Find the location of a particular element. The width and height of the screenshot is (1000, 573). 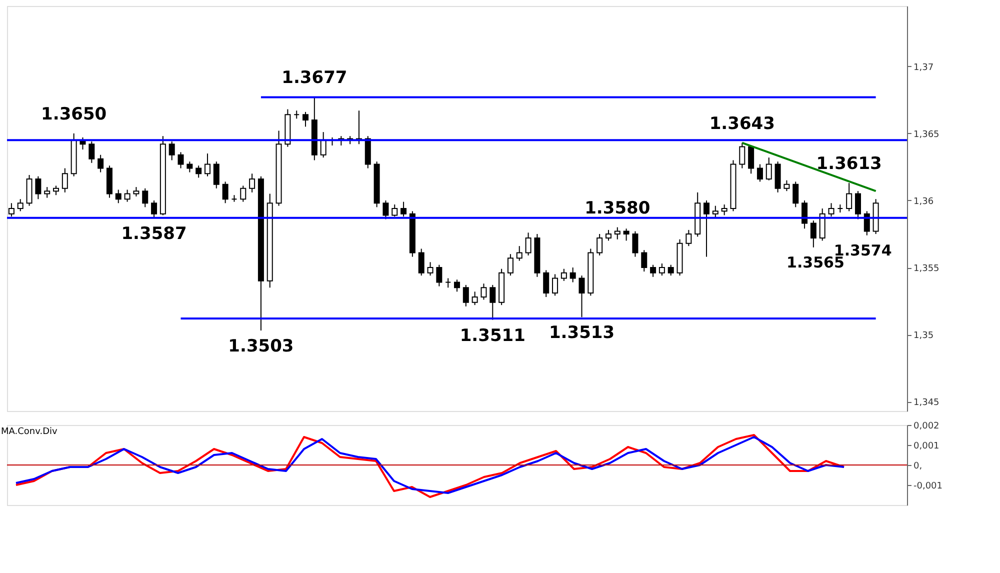

y-tick-label: 0,001 is located at coordinates (927, 447).